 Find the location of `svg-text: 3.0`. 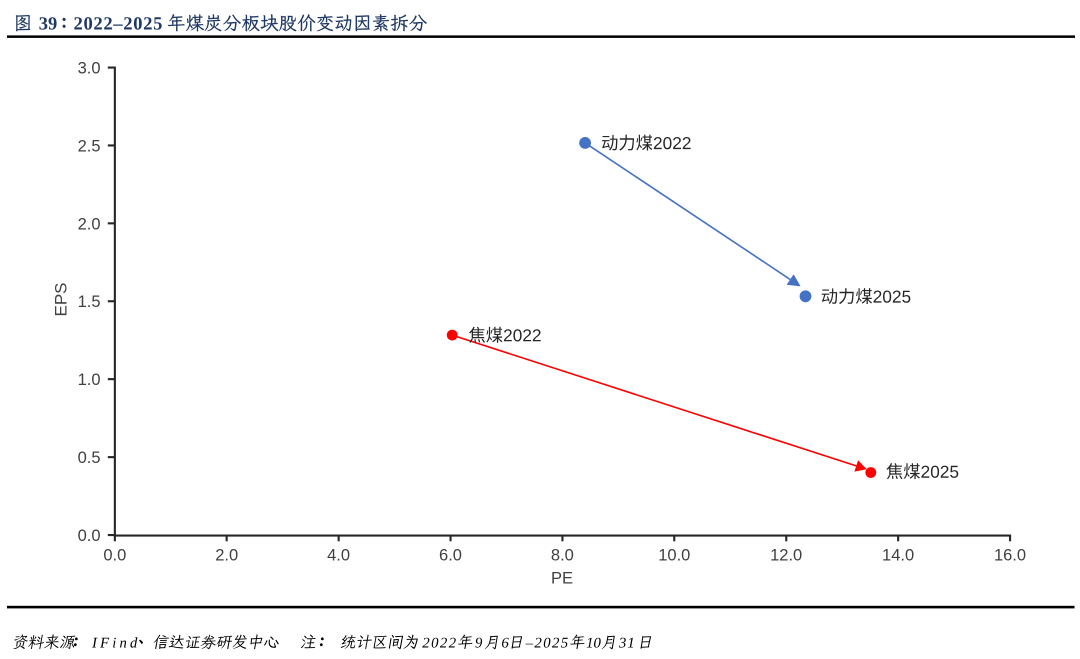

svg-text: 3.0 is located at coordinates (89, 69).